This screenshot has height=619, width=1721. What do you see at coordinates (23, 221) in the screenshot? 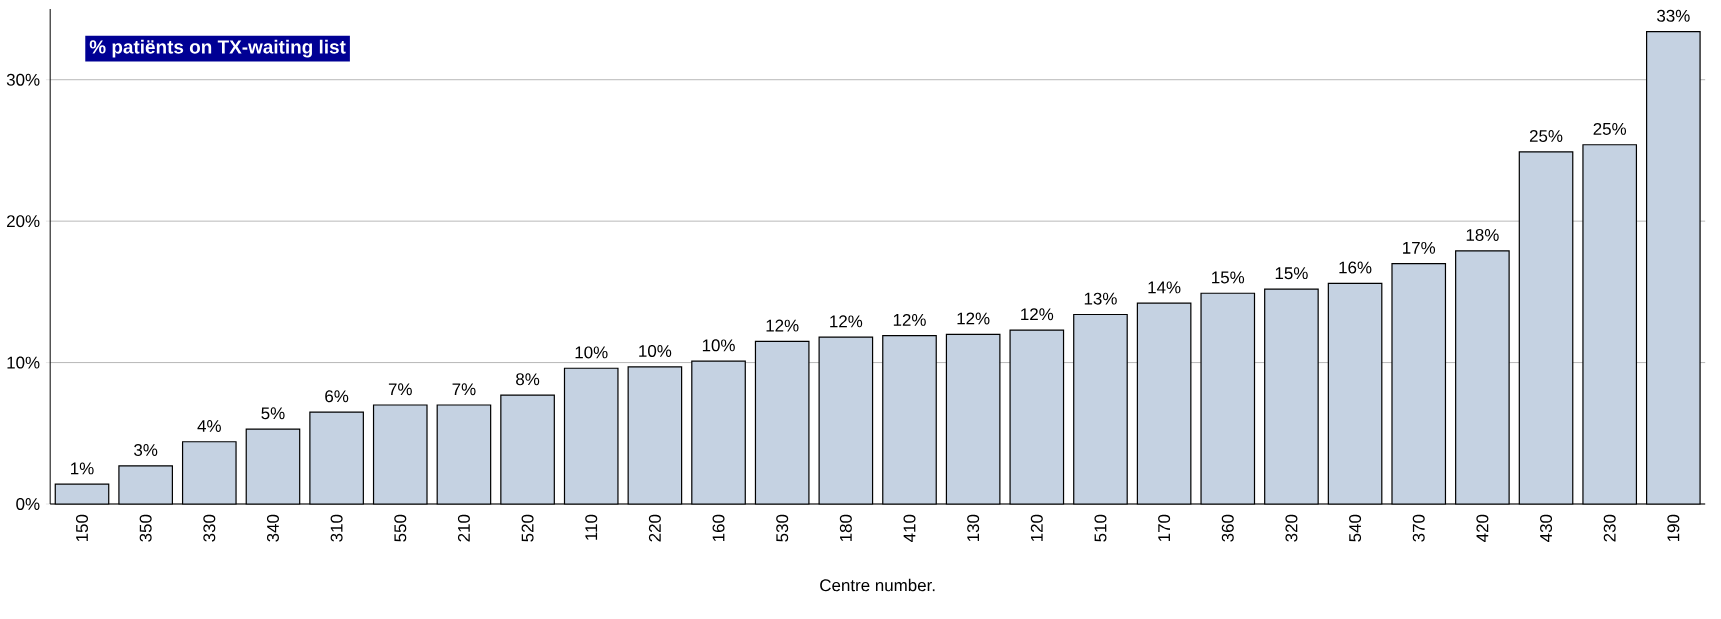
I see `y-tick-label: 20%` at bounding box center [23, 221].